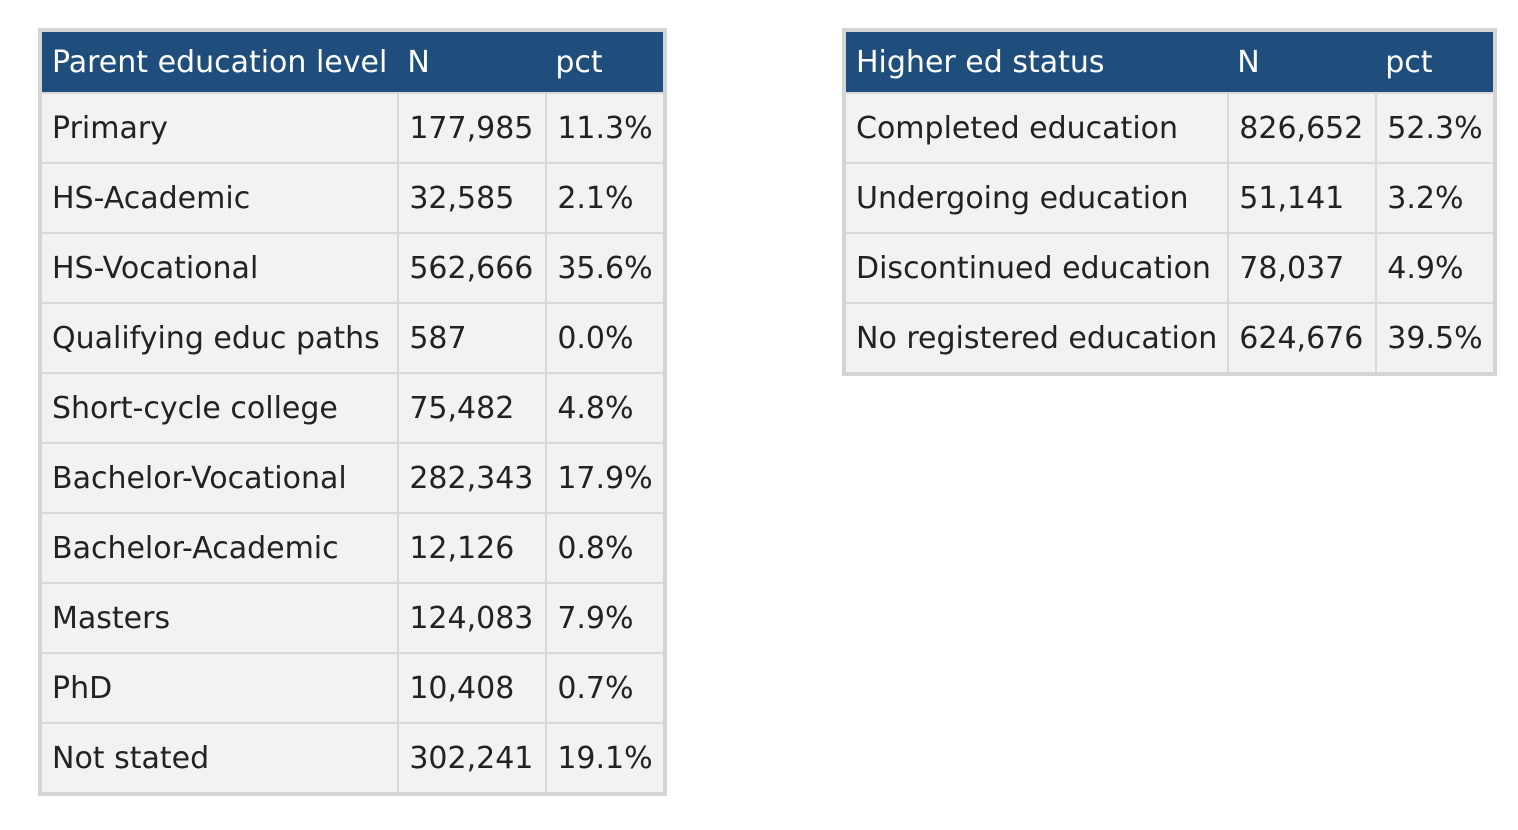 The height and width of the screenshot is (830, 1518). I want to click on table-row: Undergoing education 51,141 3.2%, so click(1170, 197).